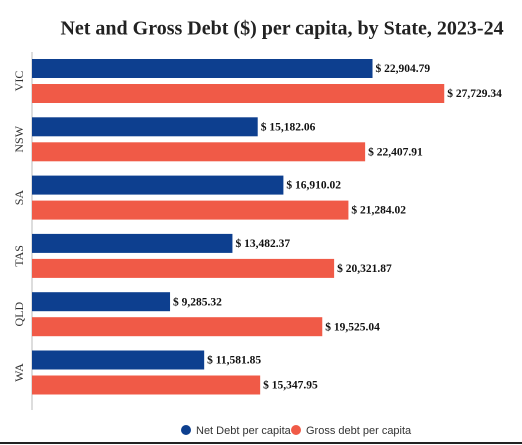  Describe the element at coordinates (244, 431) in the screenshot. I see `legend-label: Net Debt per capita` at that location.